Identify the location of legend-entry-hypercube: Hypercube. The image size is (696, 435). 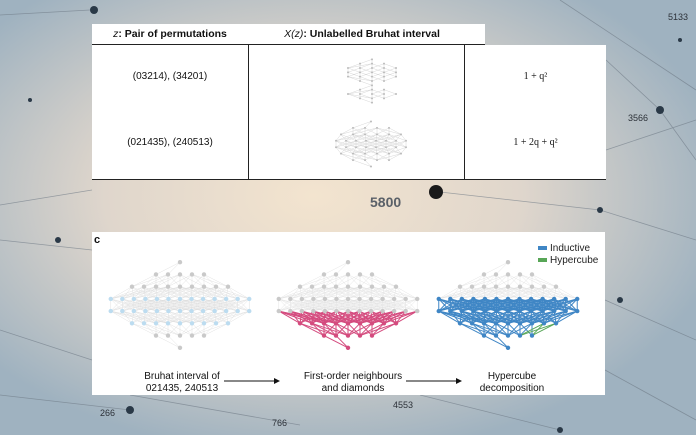
(568, 260).